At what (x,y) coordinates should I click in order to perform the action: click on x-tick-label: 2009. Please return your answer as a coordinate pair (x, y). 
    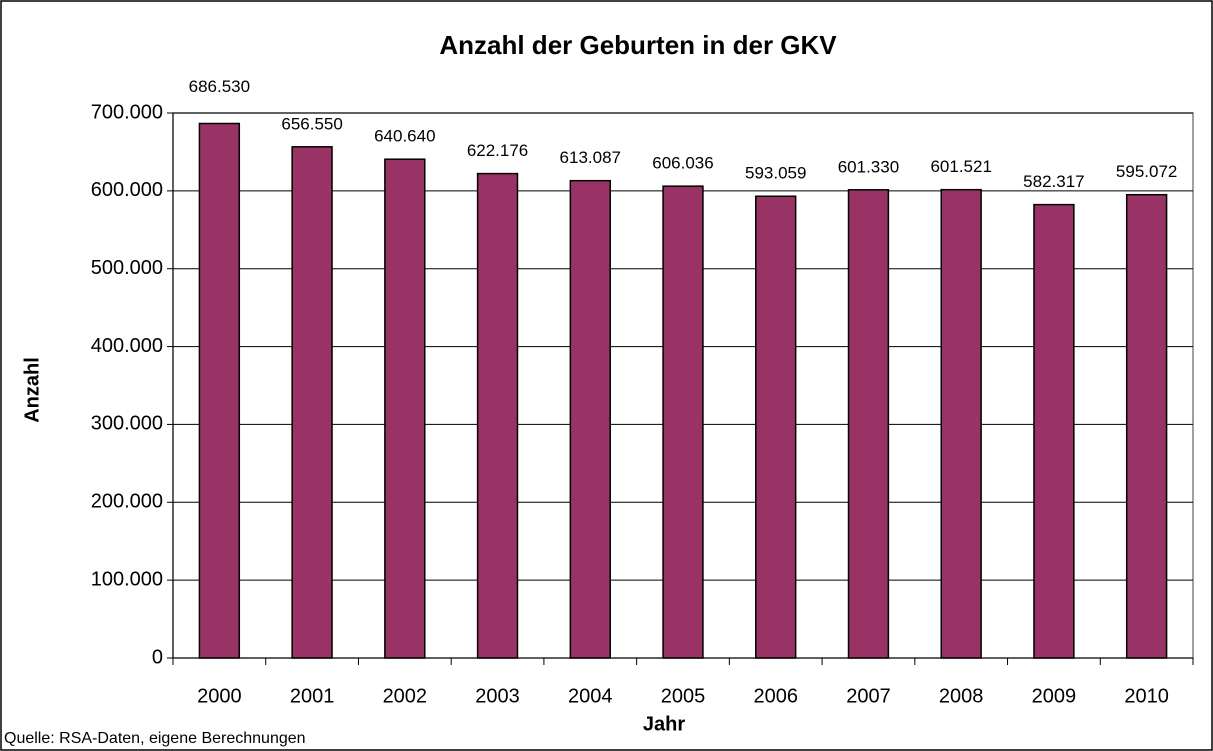
    Looking at the image, I should click on (1054, 696).